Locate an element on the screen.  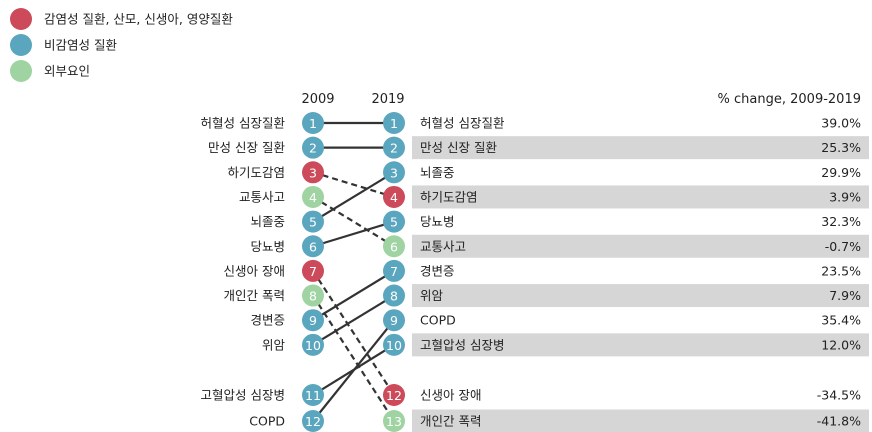
left-label-당뇨병: 당뇨병 is located at coordinates (267, 246).